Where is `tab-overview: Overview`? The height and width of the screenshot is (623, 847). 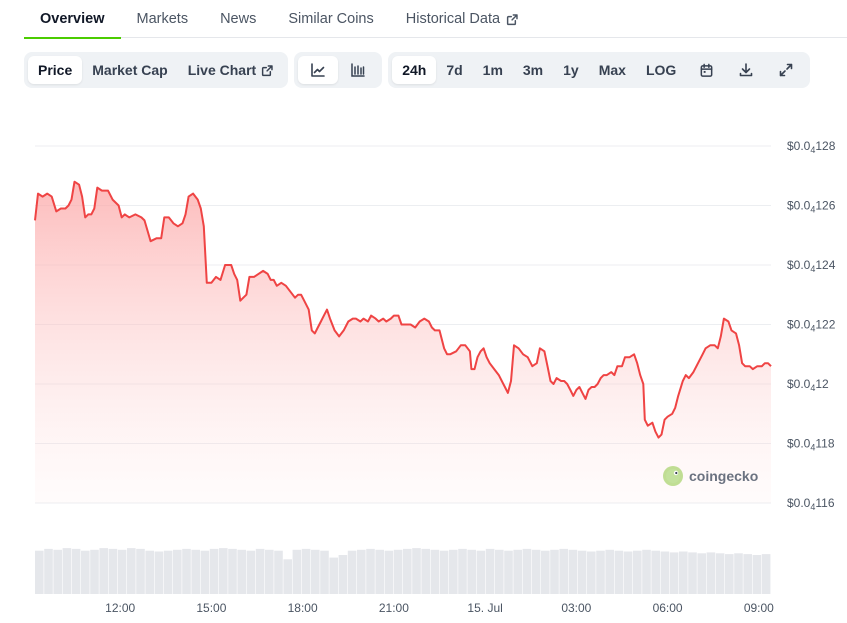
tab-overview: Overview is located at coordinates (72, 19).